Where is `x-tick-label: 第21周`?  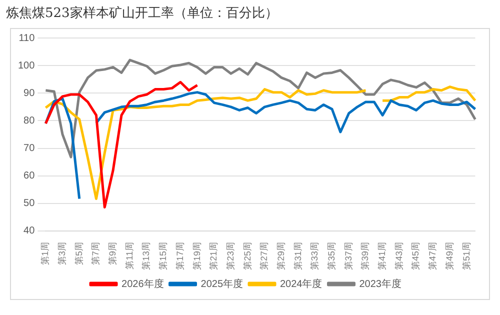
x-tick-label: 第21周 is located at coordinates (213, 256).